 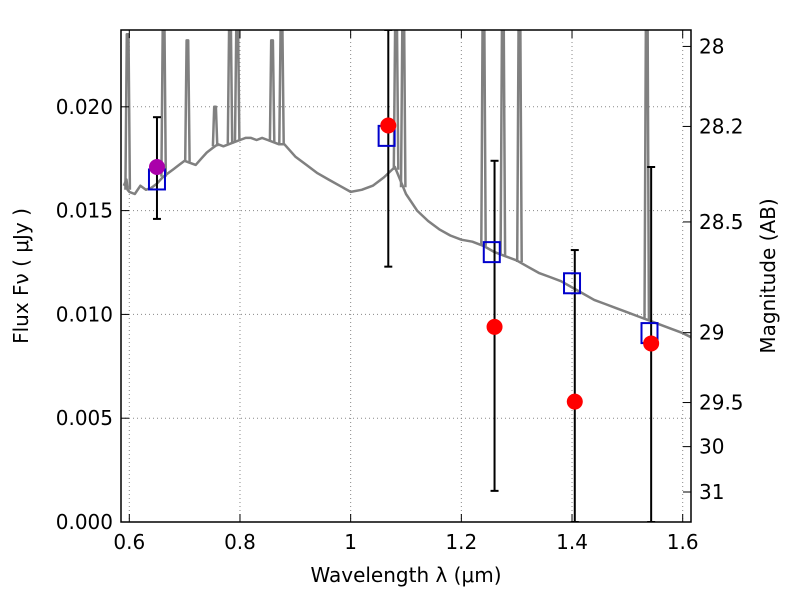 I want to click on mag-tick-label: 28.2, so click(x=721, y=126).